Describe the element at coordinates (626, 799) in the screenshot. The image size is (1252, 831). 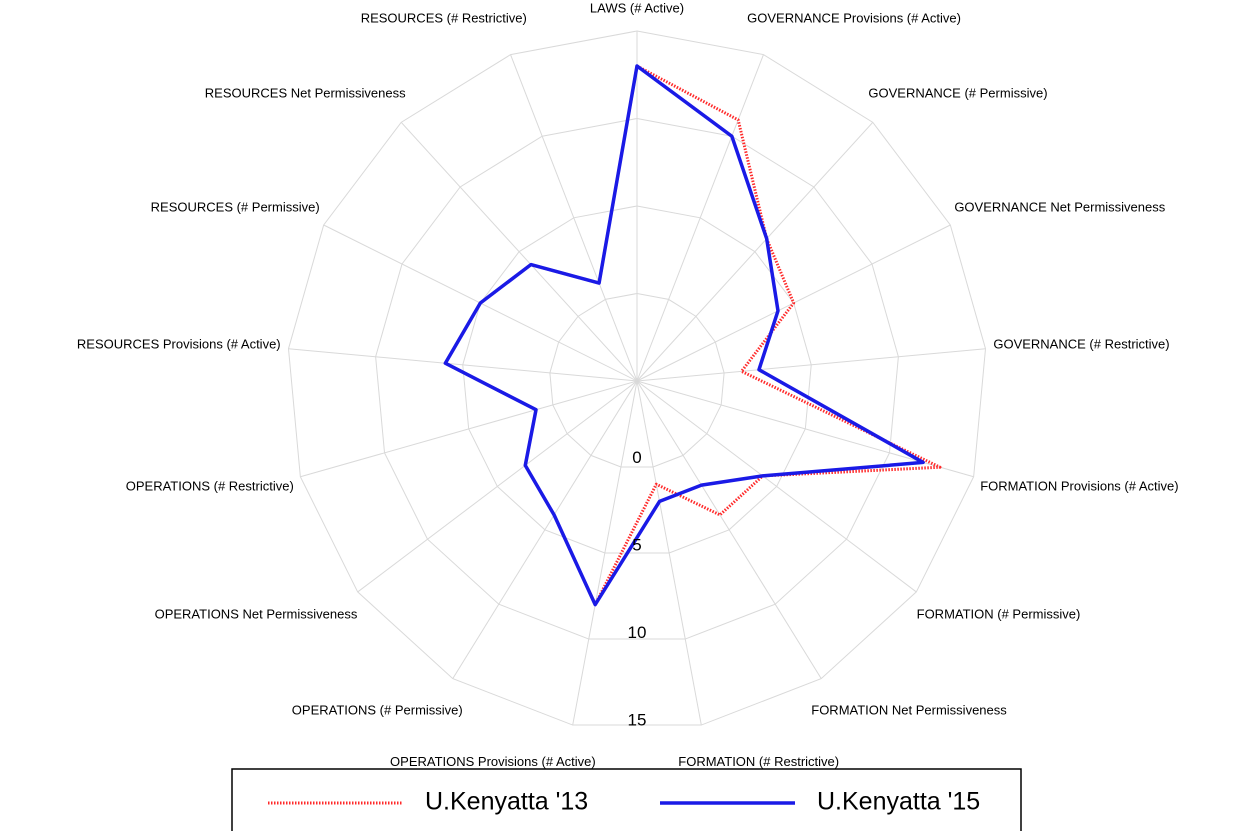
I see `legend-box` at that location.